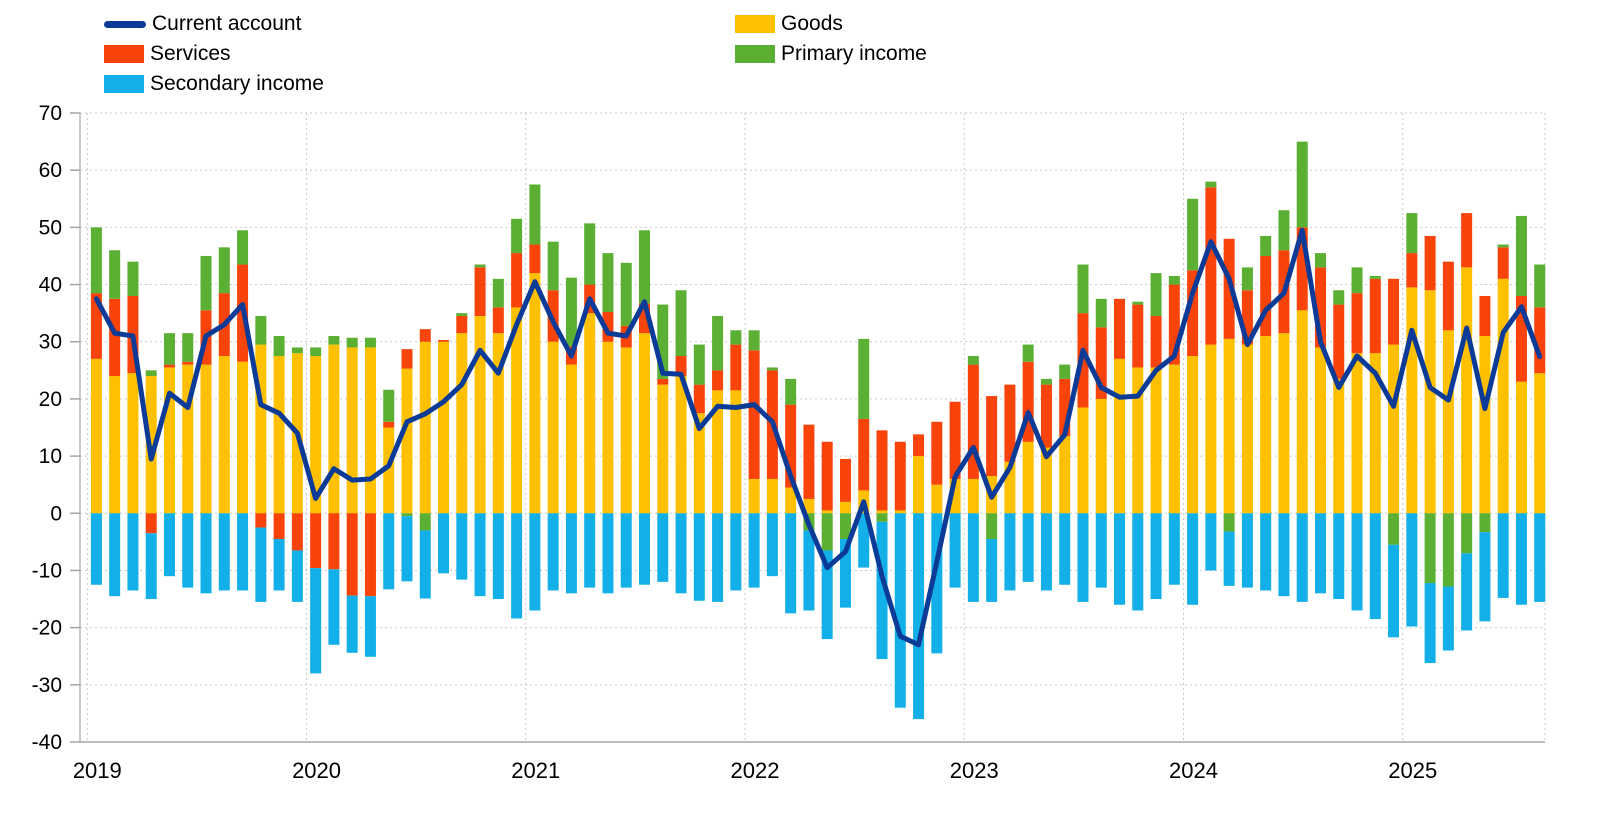 The height and width of the screenshot is (830, 1607). Describe the element at coordinates (50, 456) in the screenshot. I see `y-tick-label: 10` at that location.